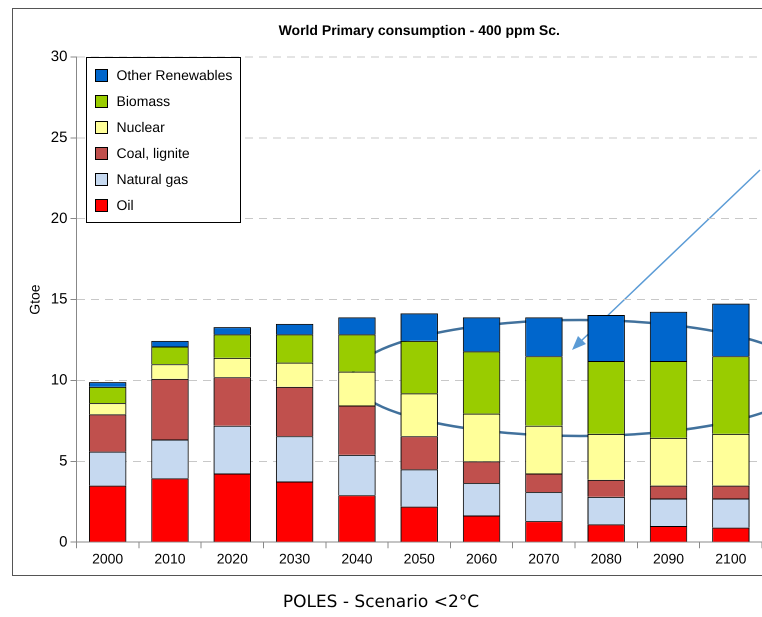 The image size is (762, 617). Describe the element at coordinates (153, 153) in the screenshot. I see `legend-label: Coal, lignite` at that location.